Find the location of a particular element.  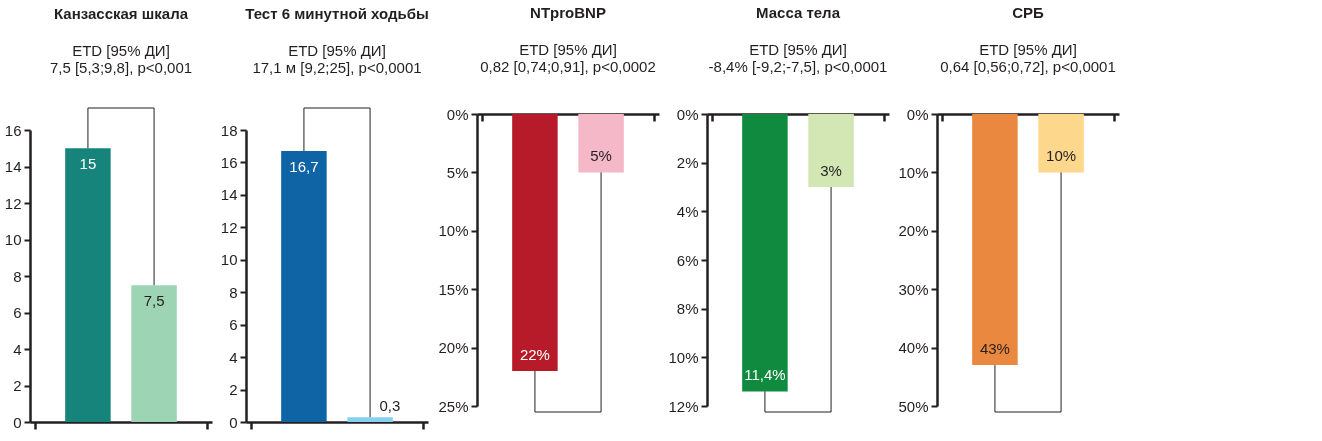

text: 0,64 [0,56;0,72], p<0,0001 is located at coordinates (1028, 66).